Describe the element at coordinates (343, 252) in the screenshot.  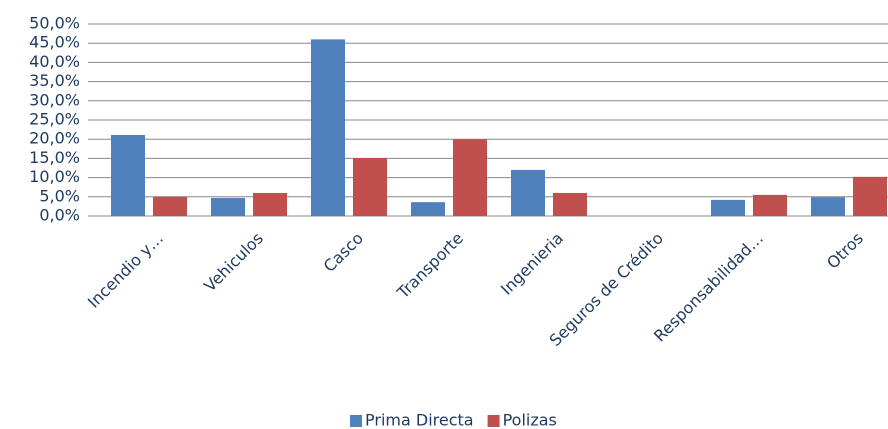
I see `x-tick-label: Casco` at that location.